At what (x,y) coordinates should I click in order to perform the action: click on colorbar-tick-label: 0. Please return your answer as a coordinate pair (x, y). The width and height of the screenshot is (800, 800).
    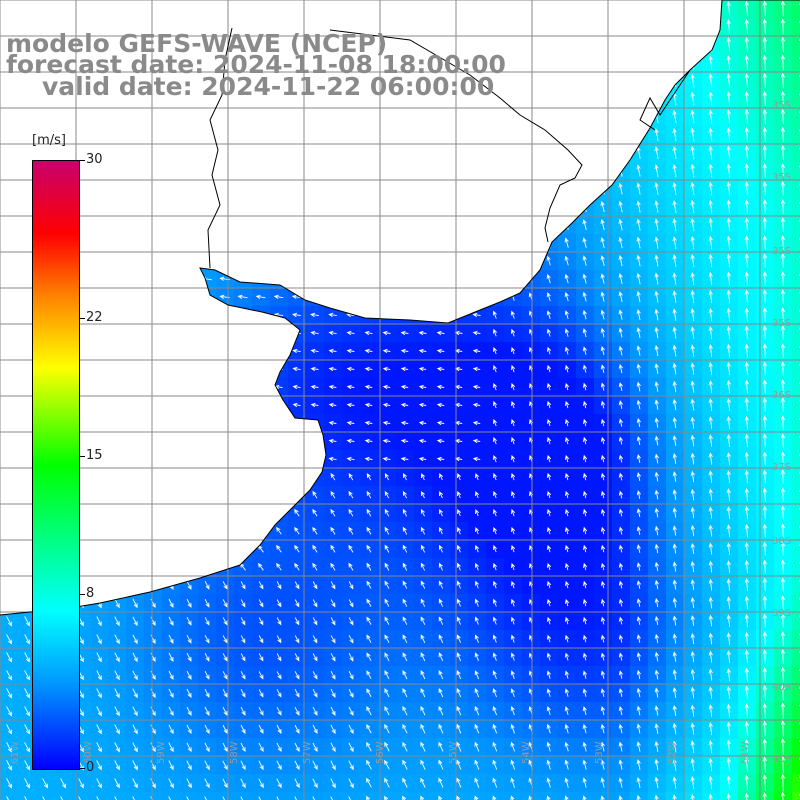
    Looking at the image, I should click on (90, 767).